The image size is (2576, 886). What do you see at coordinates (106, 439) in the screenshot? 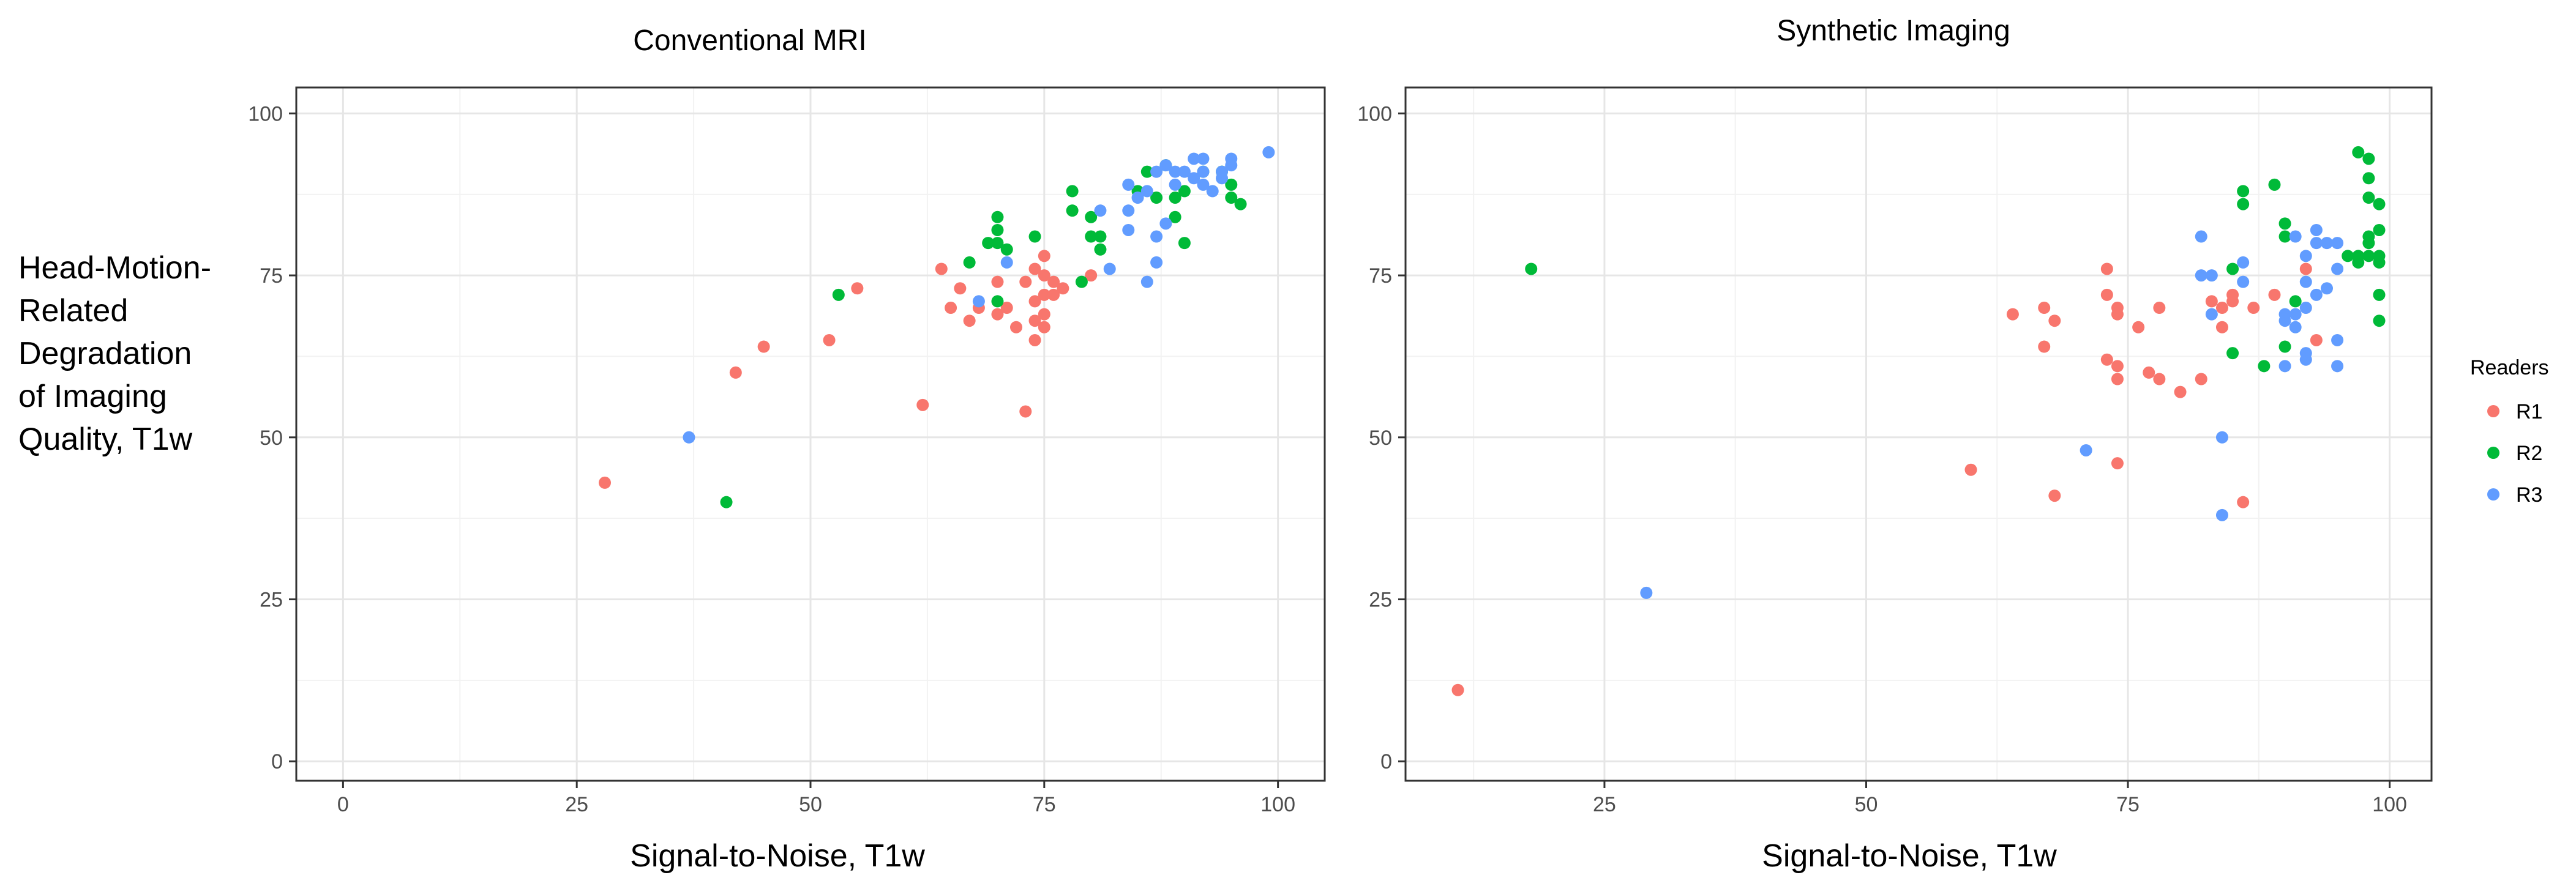
I see `y-axis-title-line-5: Quality, T1w` at bounding box center [106, 439].